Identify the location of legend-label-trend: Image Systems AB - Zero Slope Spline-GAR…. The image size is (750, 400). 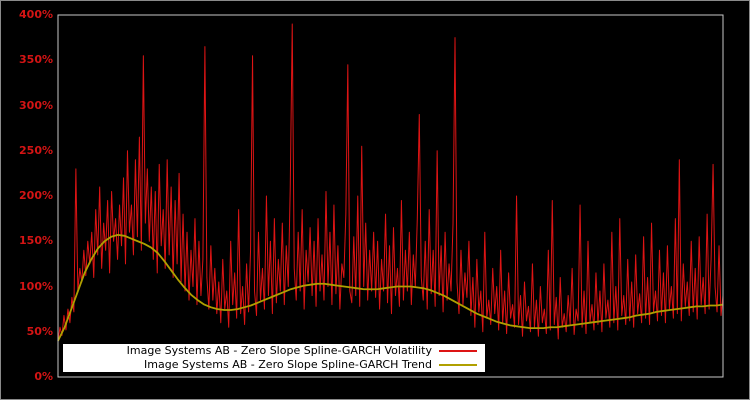
(288, 364).